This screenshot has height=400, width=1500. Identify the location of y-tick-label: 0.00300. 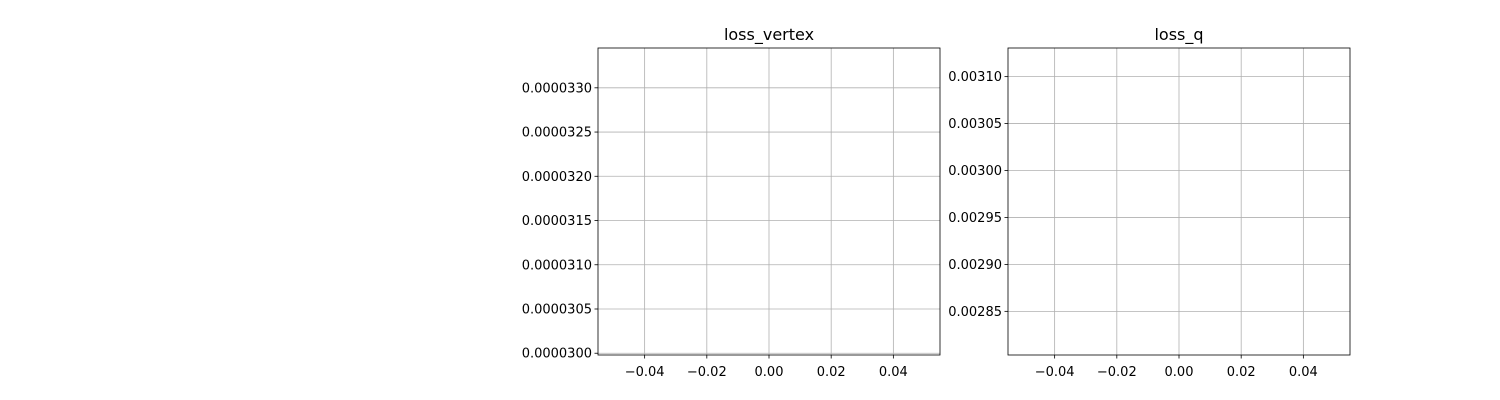
(975, 171).